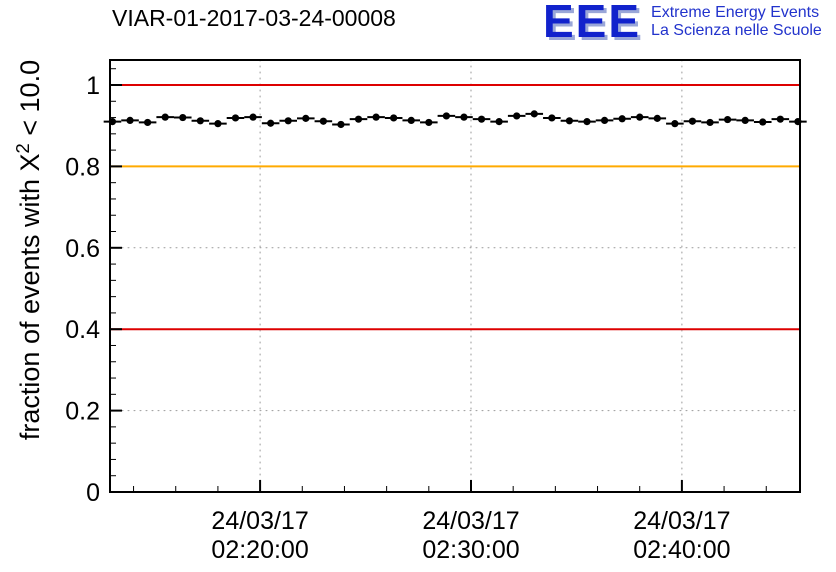  I want to click on y-tick-label: 1, so click(93, 86).